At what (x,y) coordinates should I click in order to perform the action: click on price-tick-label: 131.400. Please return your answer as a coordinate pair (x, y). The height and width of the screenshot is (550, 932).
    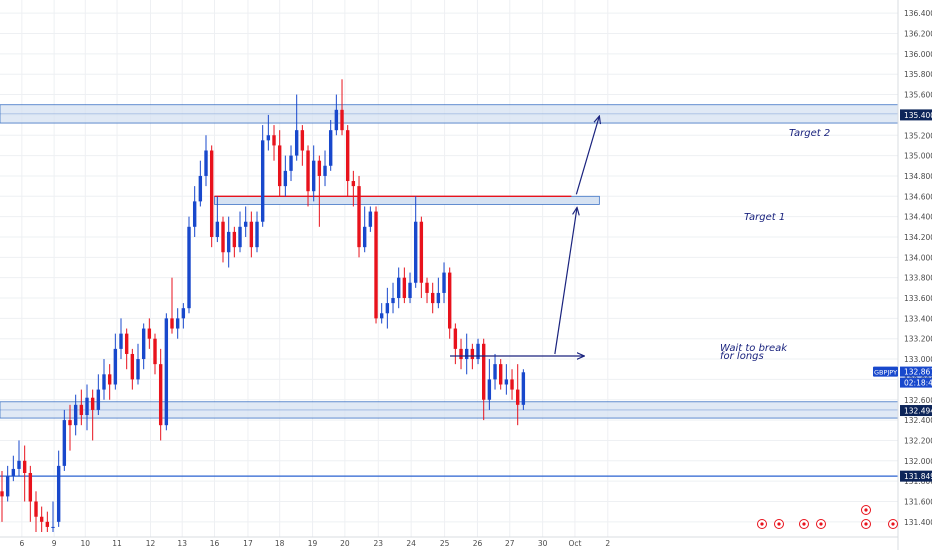
    Looking at the image, I should click on (918, 522).